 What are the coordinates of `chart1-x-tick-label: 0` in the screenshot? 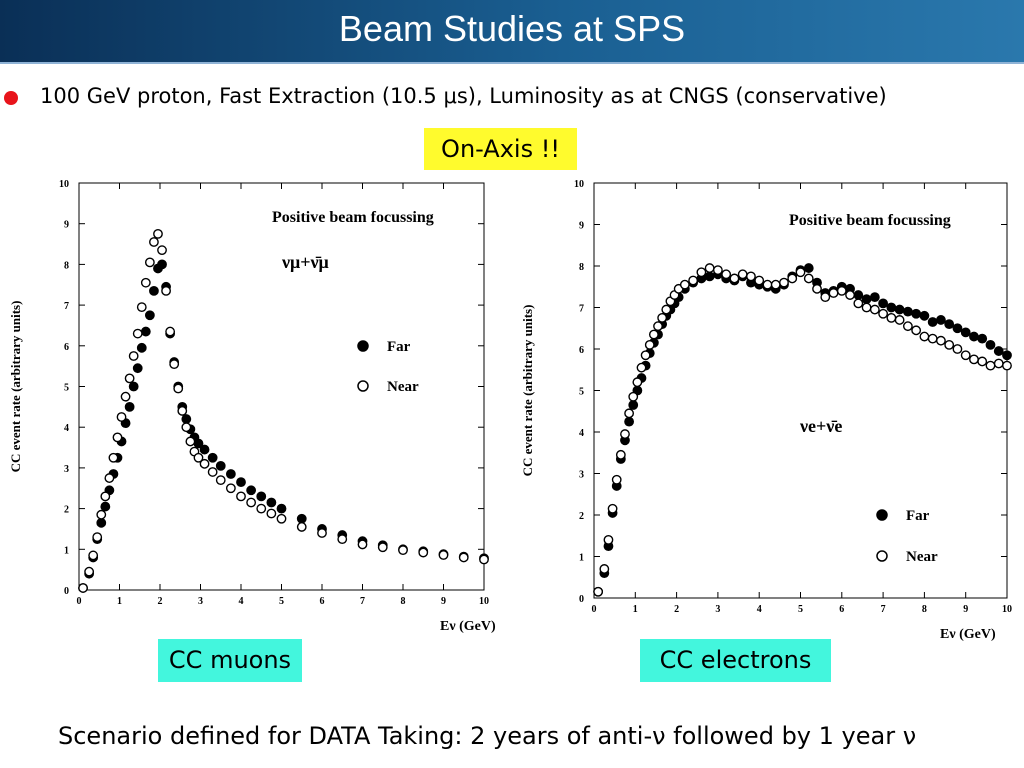 It's located at (79, 601).